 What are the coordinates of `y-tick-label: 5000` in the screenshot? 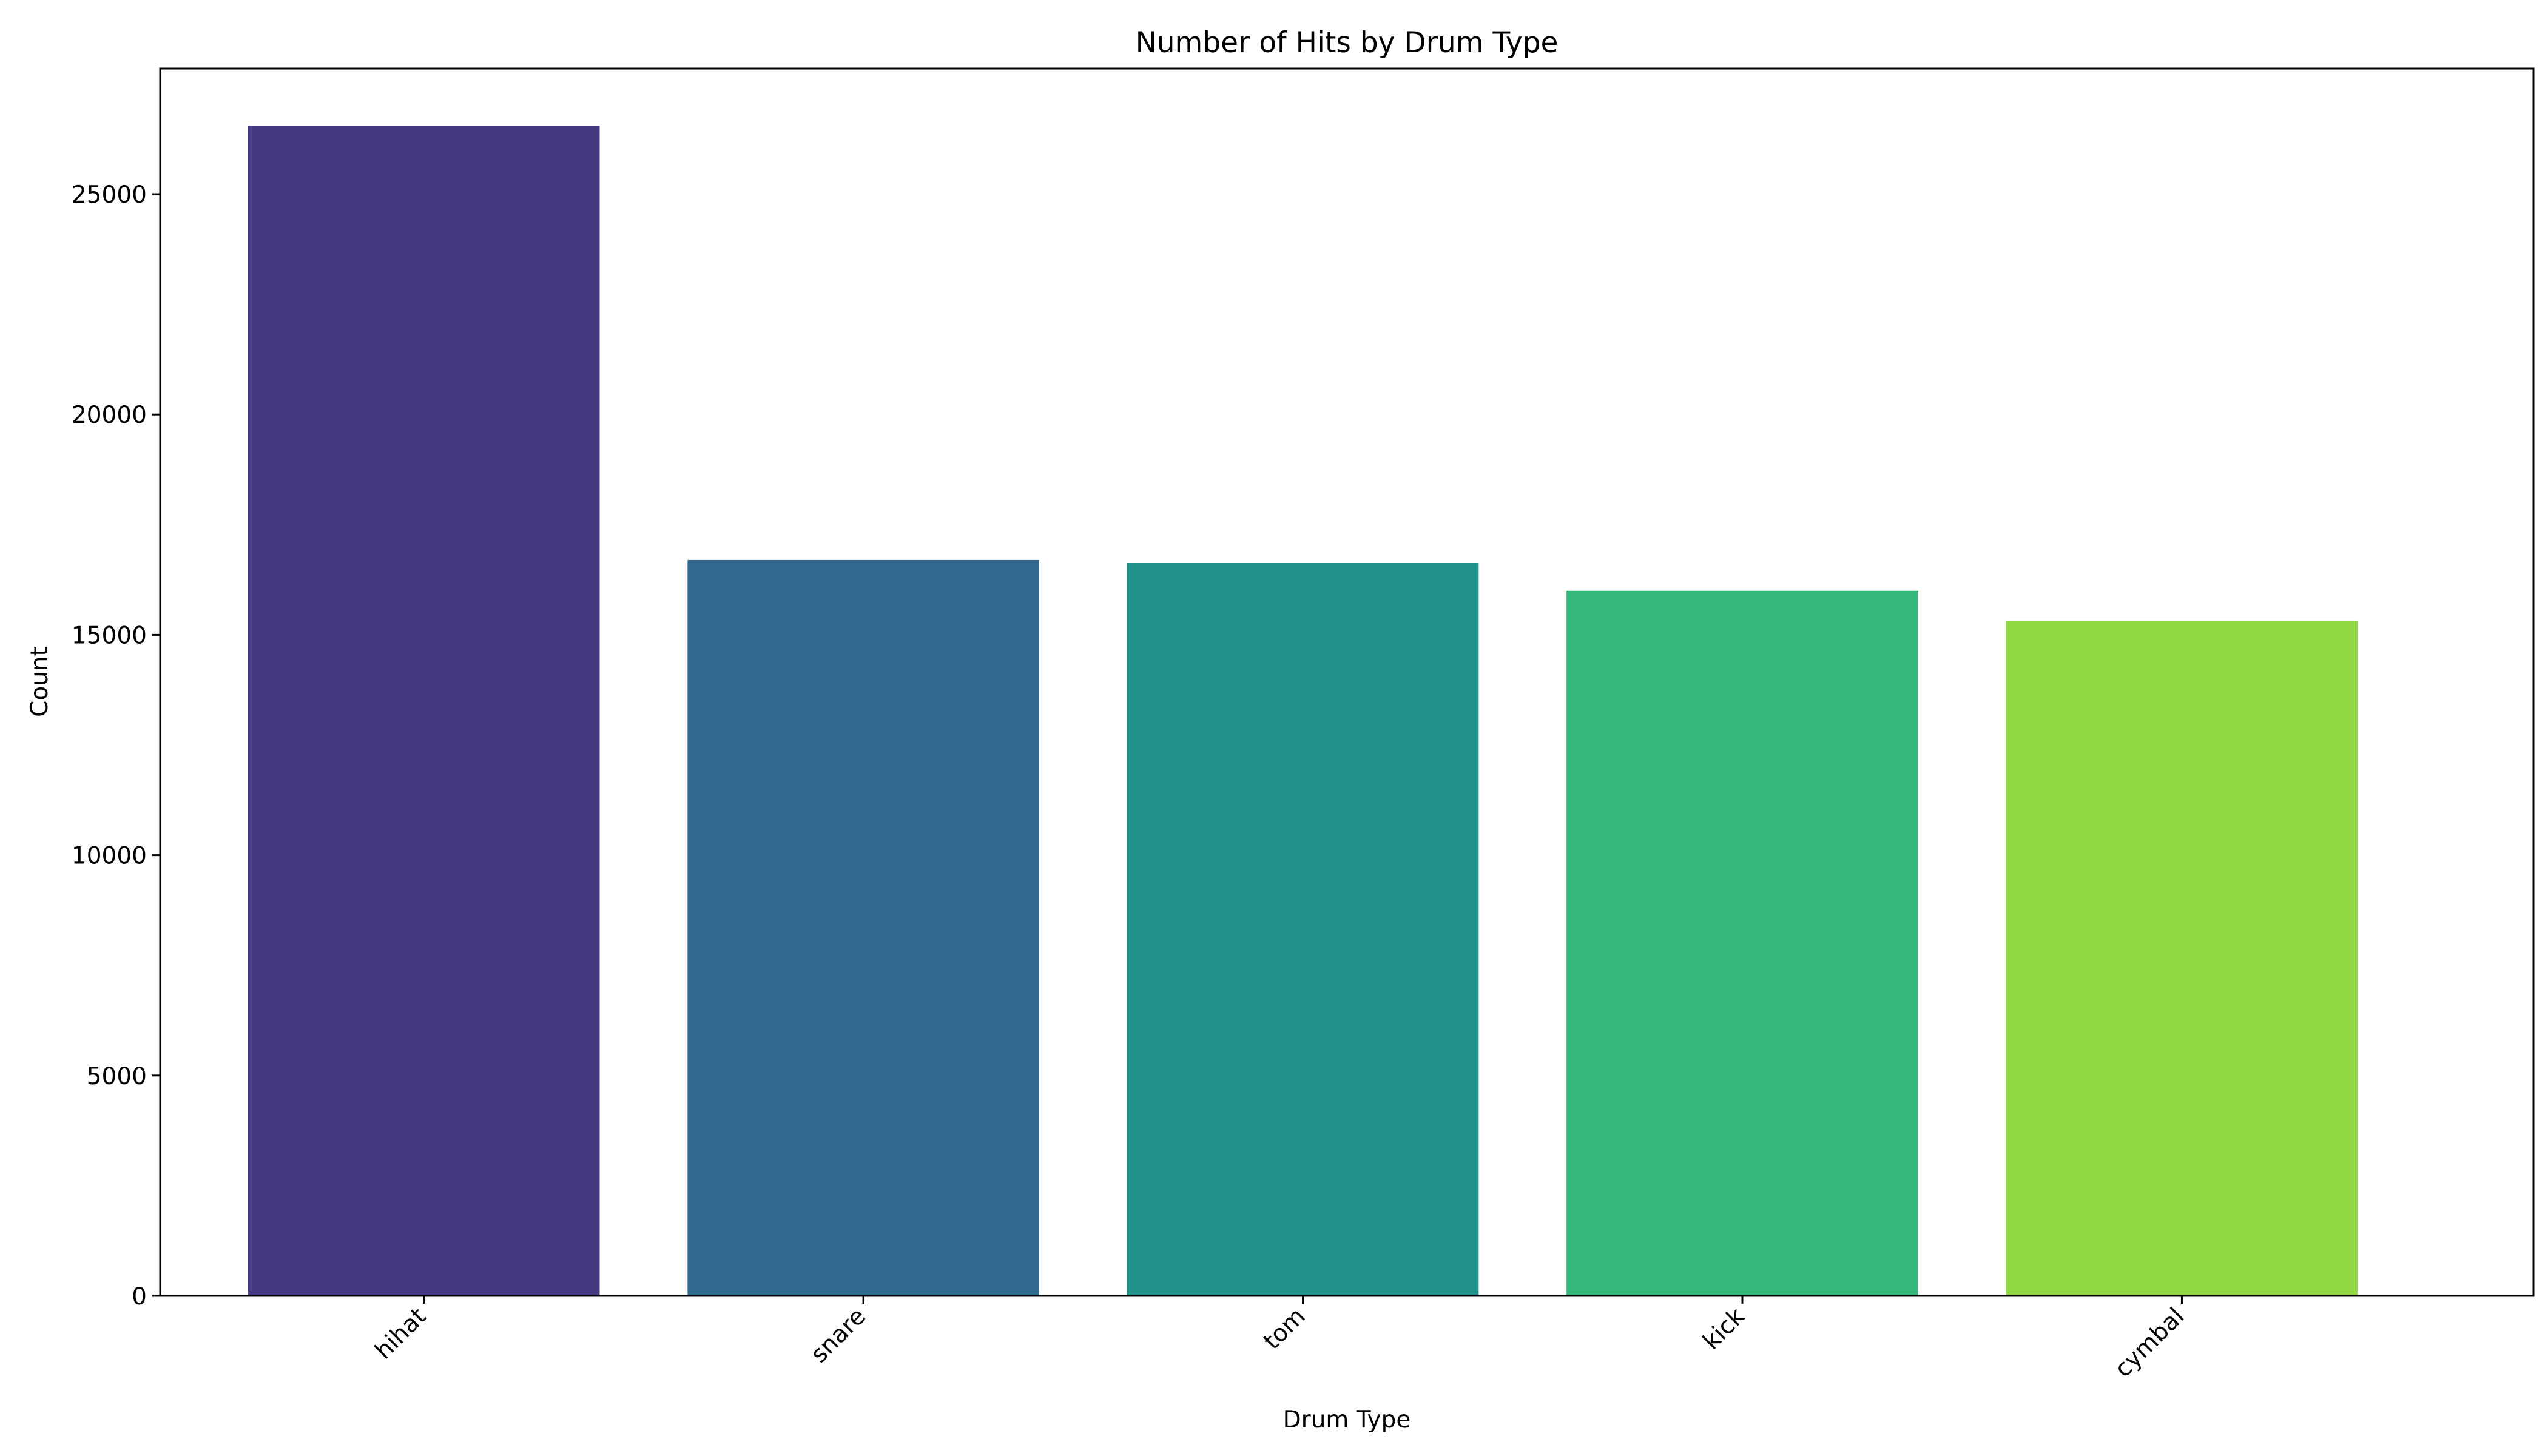 It's located at (117, 1076).